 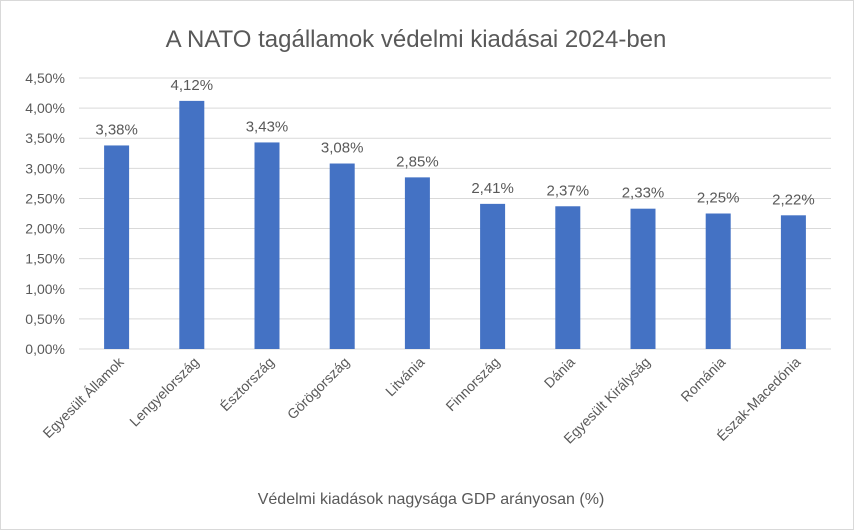 I want to click on y-tick-label: 4,50%, so click(x=45, y=78).